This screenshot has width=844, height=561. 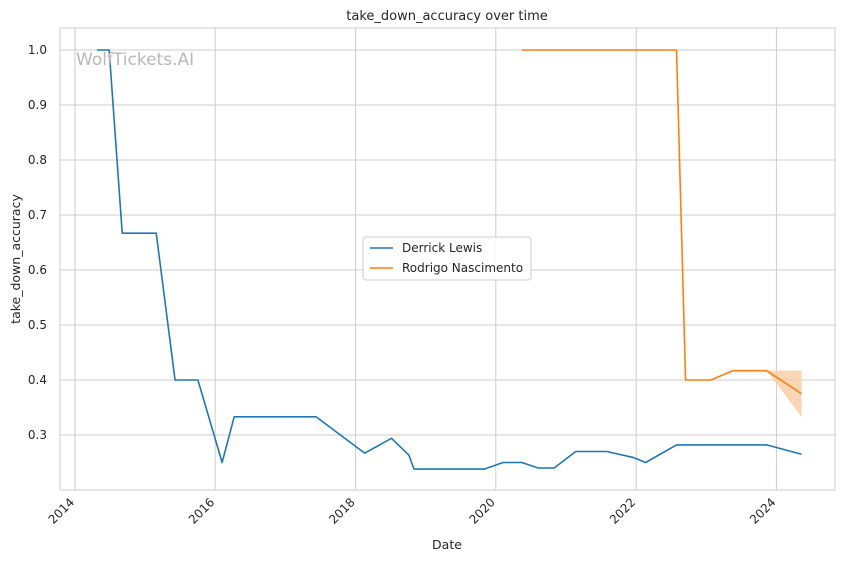 I want to click on y-tick-label: 0.5, so click(x=37, y=325).